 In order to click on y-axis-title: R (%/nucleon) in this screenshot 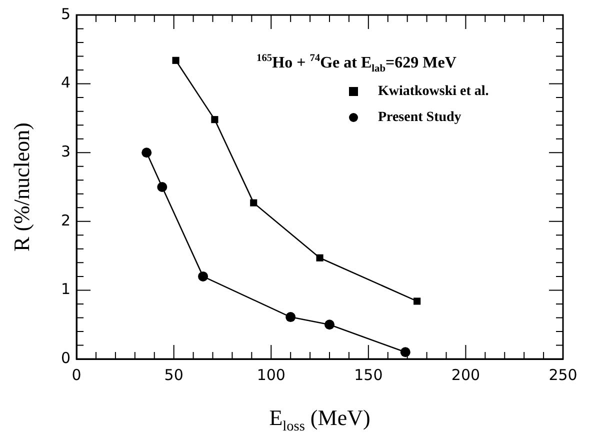, I will do `click(22, 187)`.